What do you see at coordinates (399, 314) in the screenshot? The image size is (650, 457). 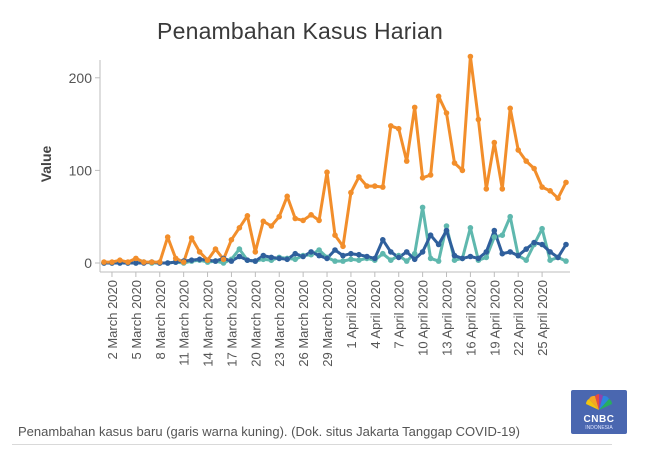 I see `x-tick-label: 7 April 2020` at bounding box center [399, 314].